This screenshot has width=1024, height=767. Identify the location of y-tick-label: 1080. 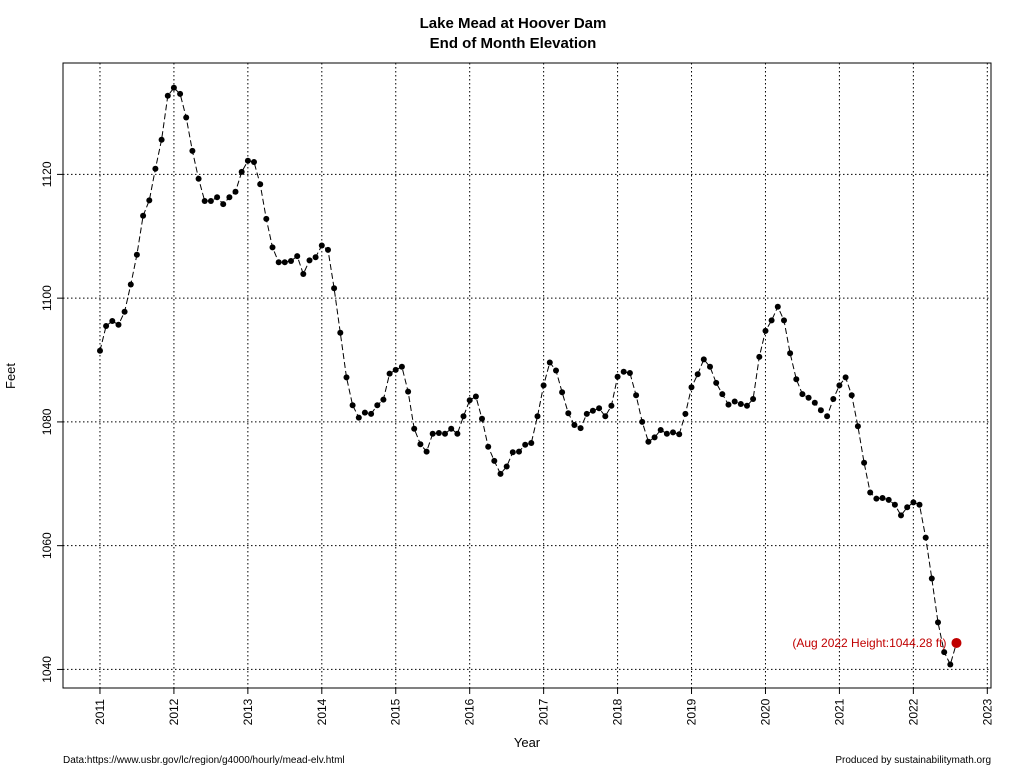
(47, 421).